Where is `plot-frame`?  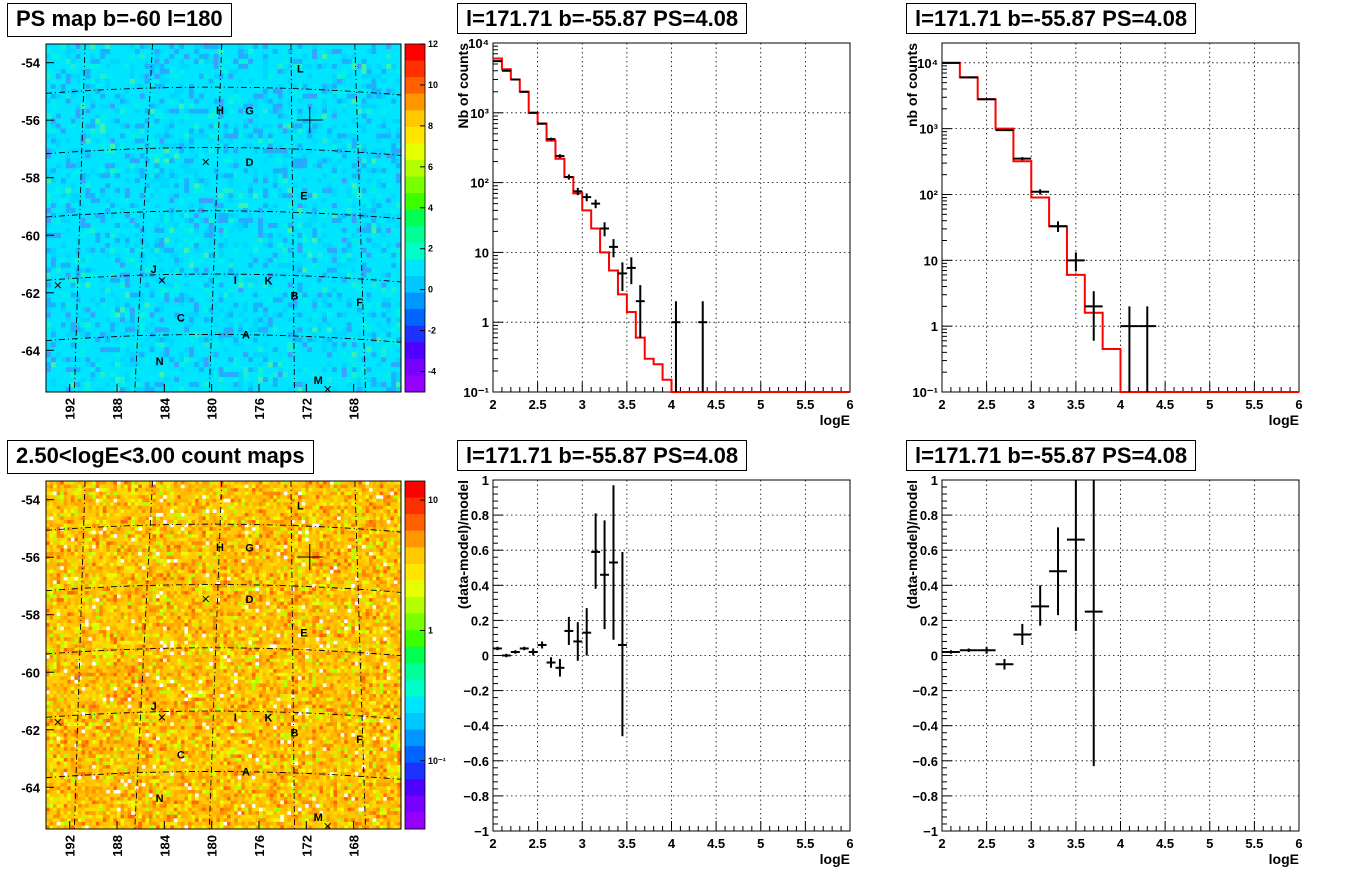 plot-frame is located at coordinates (671, 217).